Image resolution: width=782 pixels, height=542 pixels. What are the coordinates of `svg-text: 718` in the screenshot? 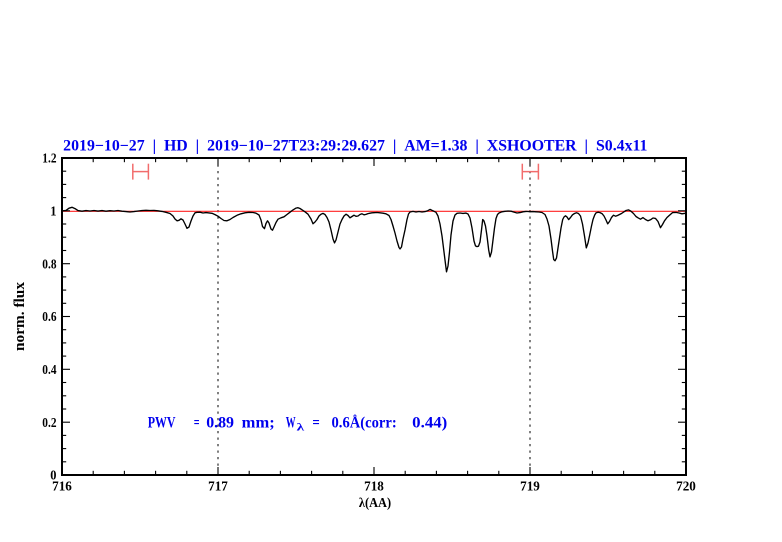 It's located at (374, 487).